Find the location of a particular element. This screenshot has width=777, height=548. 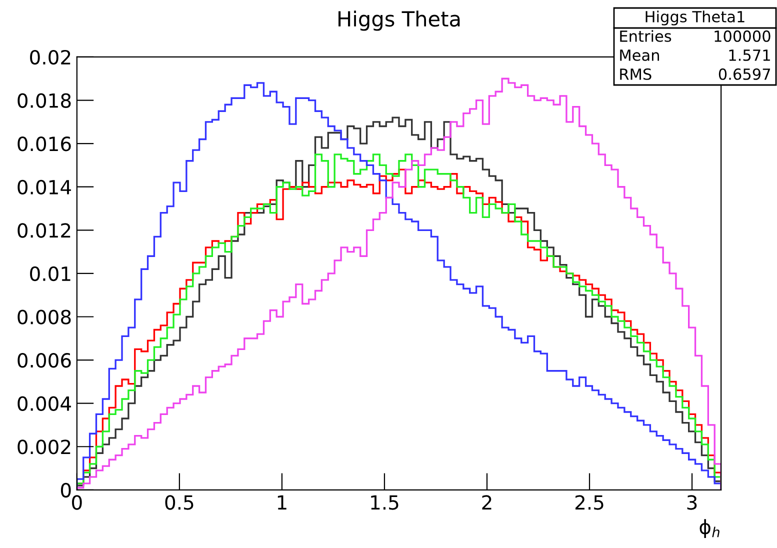

y-tick-label: 0.006 is located at coordinates (44, 360).